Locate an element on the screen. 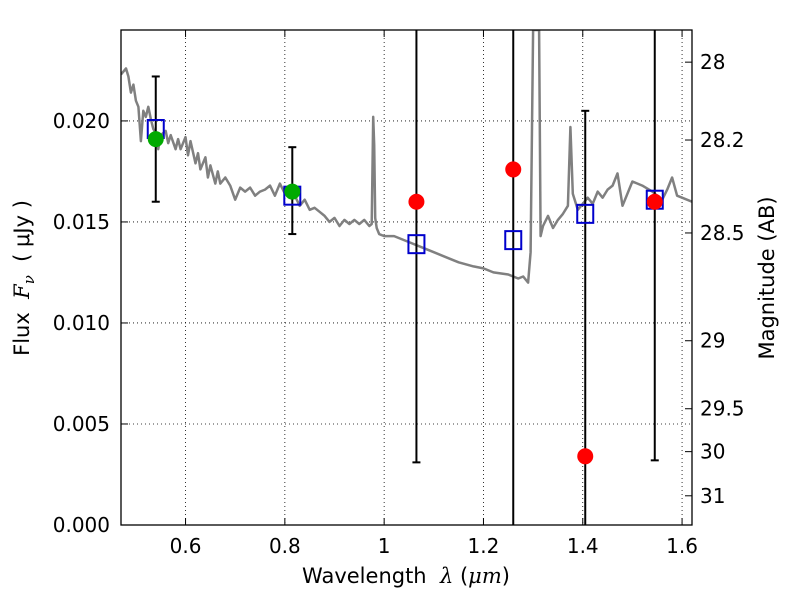 Image resolution: width=800 pixels, height=600 pixels. x-tick-label: 1 is located at coordinates (384, 546).